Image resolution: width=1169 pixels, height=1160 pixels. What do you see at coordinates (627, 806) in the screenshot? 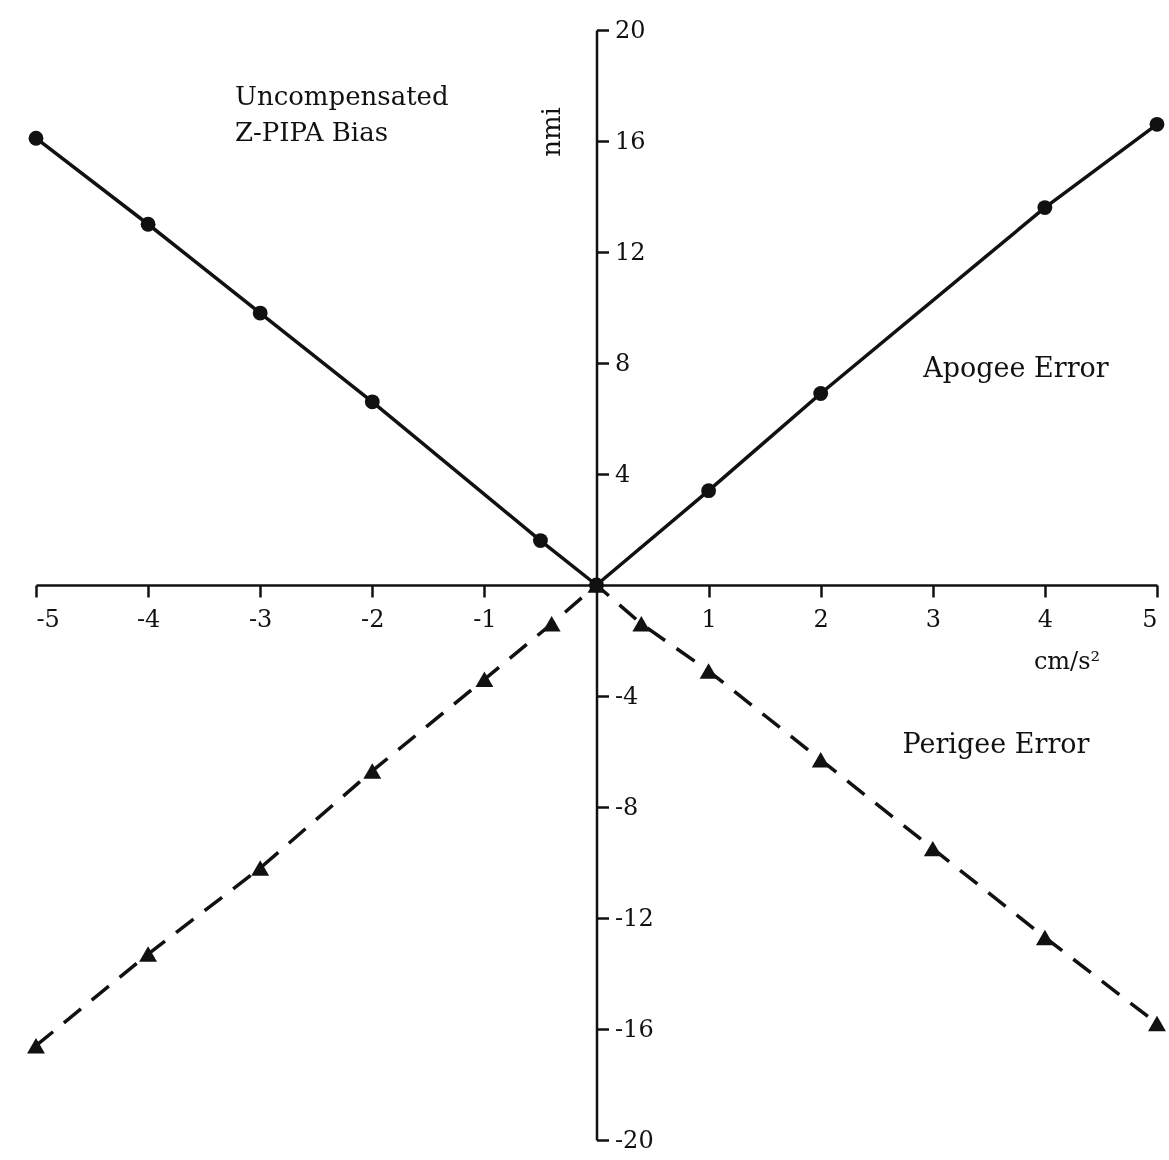
I see `y-tick-label: -8` at bounding box center [627, 806].